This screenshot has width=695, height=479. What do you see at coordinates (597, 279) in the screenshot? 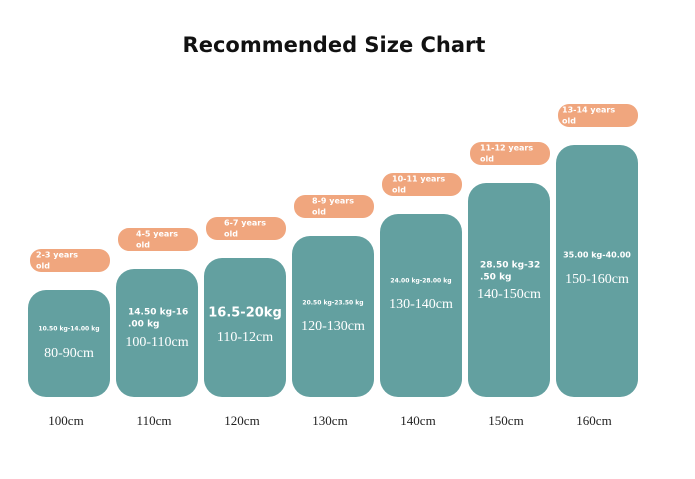
I see `height-label: 150-160cm` at bounding box center [597, 279].